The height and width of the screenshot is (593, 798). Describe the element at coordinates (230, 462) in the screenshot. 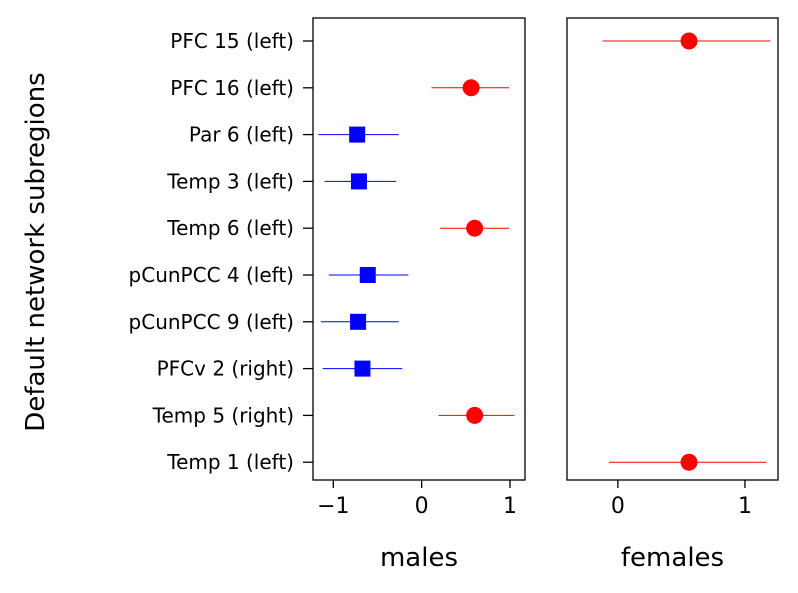

I see `category-label: Temp 1 (left)` at that location.